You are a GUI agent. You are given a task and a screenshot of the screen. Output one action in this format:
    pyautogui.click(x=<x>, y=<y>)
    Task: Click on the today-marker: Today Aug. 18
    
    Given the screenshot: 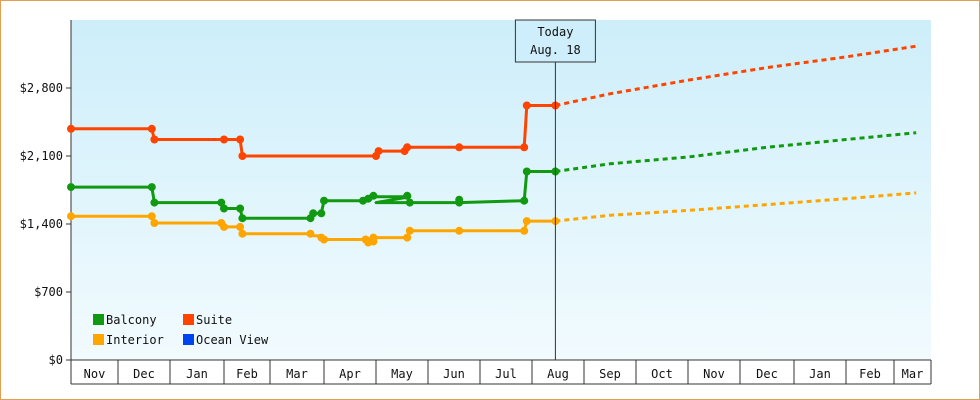 What is the action you would take?
    pyautogui.click(x=555, y=189)
    